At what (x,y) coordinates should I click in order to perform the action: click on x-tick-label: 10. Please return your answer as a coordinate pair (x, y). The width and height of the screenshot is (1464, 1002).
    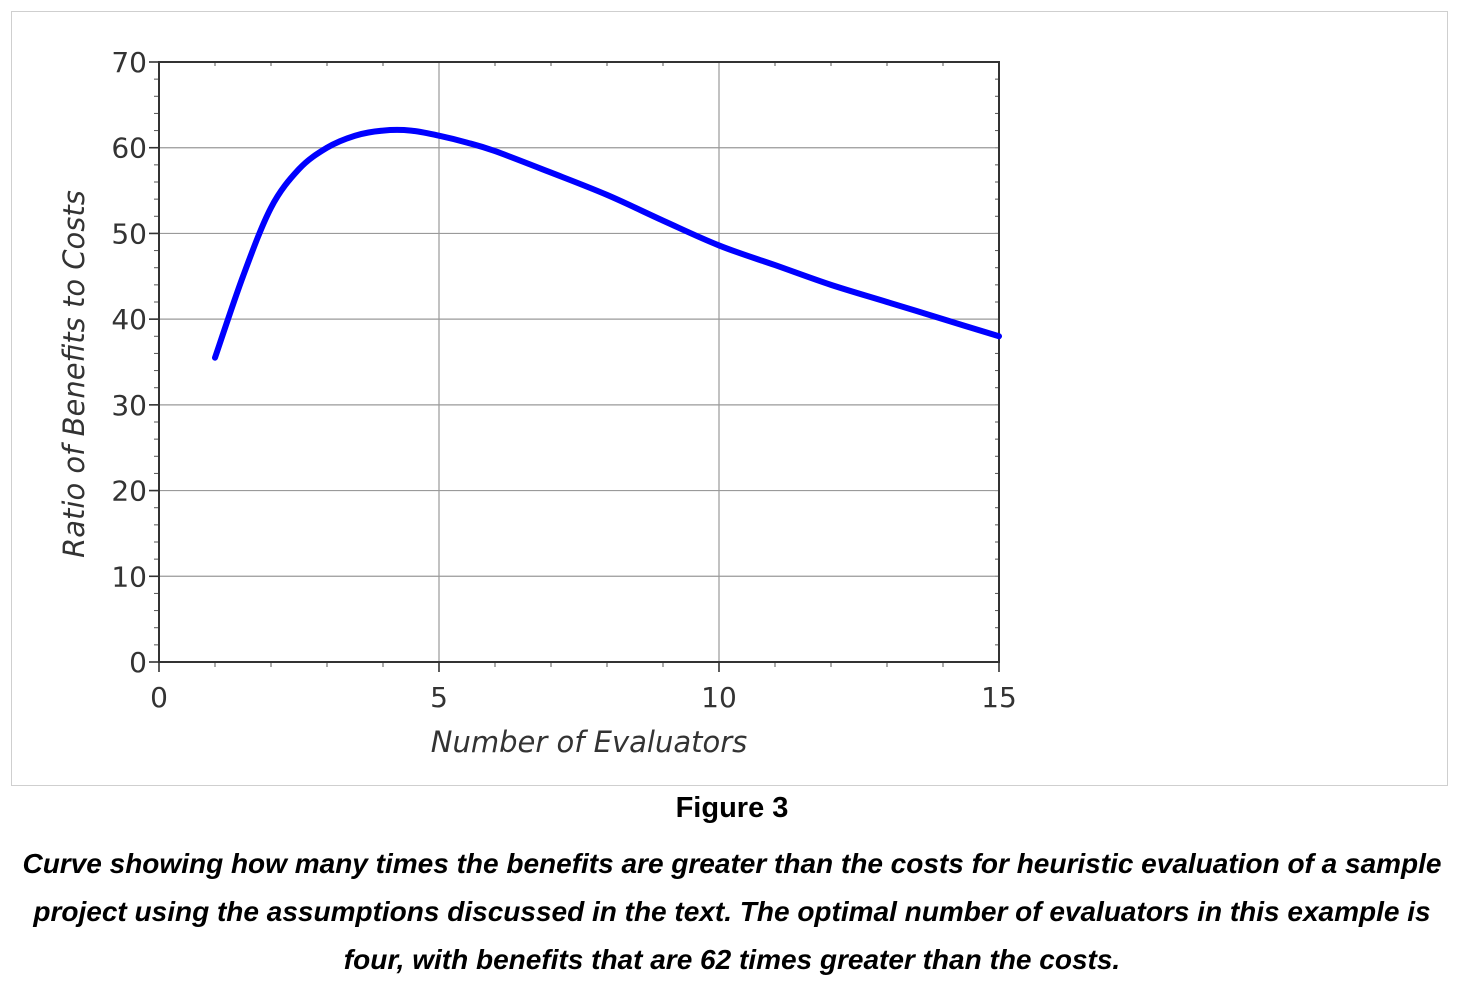
    Looking at the image, I should click on (719, 697).